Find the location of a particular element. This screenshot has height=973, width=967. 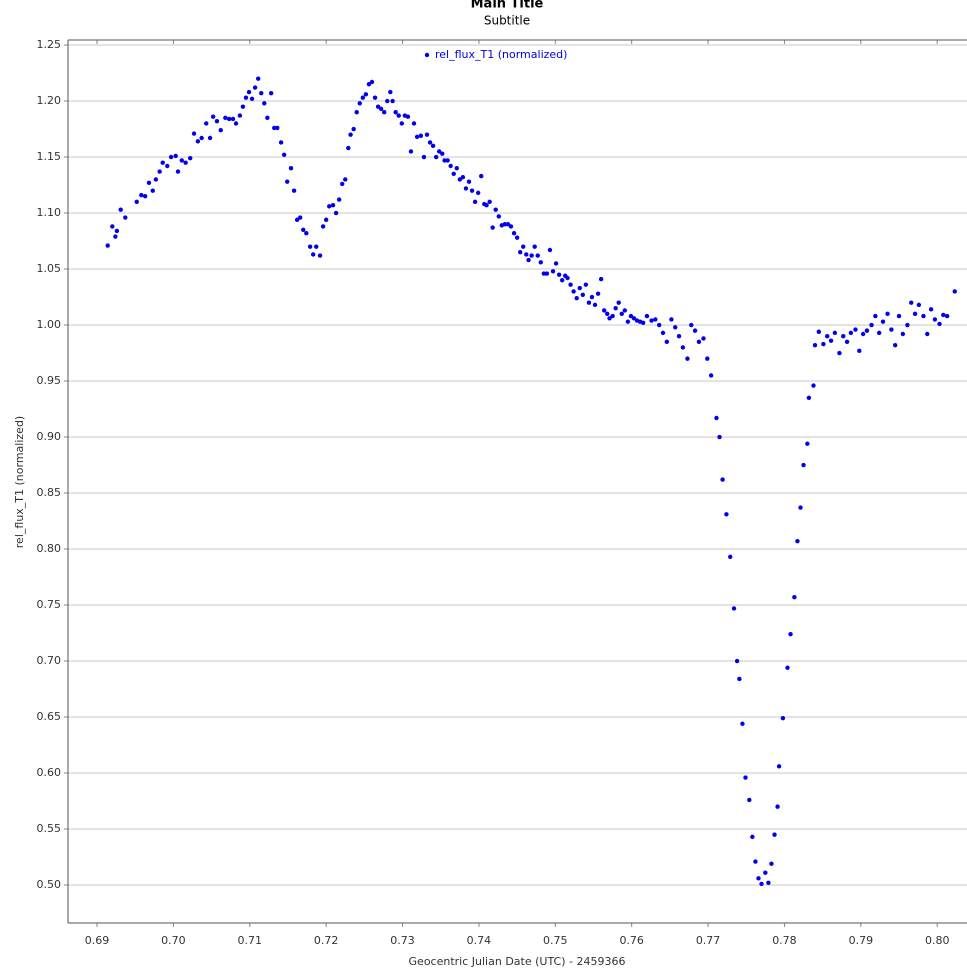

y-tick-label: 0.75 is located at coordinates (49, 604).